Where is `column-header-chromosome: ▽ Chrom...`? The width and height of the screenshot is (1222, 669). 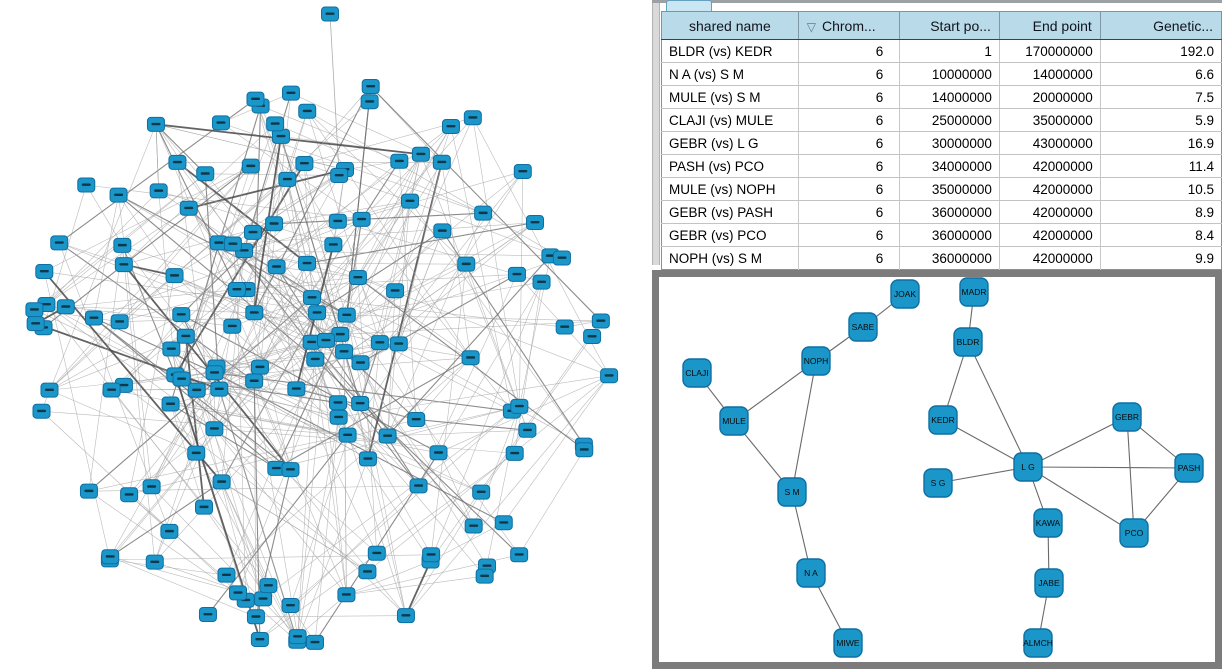 column-header-chromosome: ▽ Chrom... is located at coordinates (849, 25).